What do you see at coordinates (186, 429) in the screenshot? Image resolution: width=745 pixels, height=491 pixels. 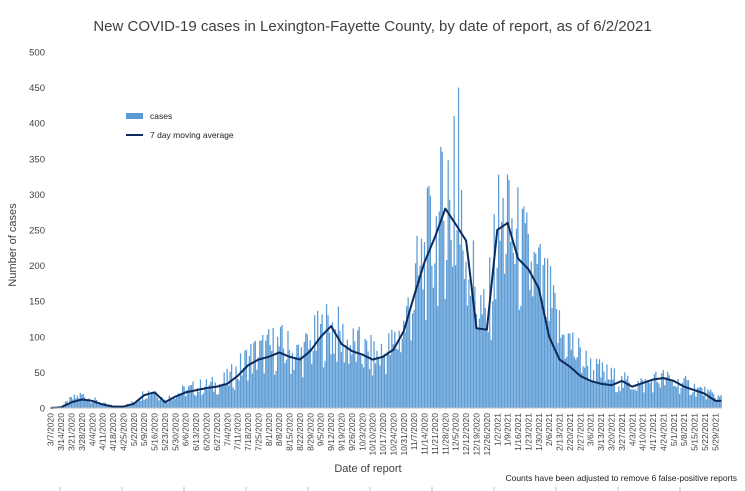 I see `x-tick-label: 6/6/2020` at bounding box center [186, 429].